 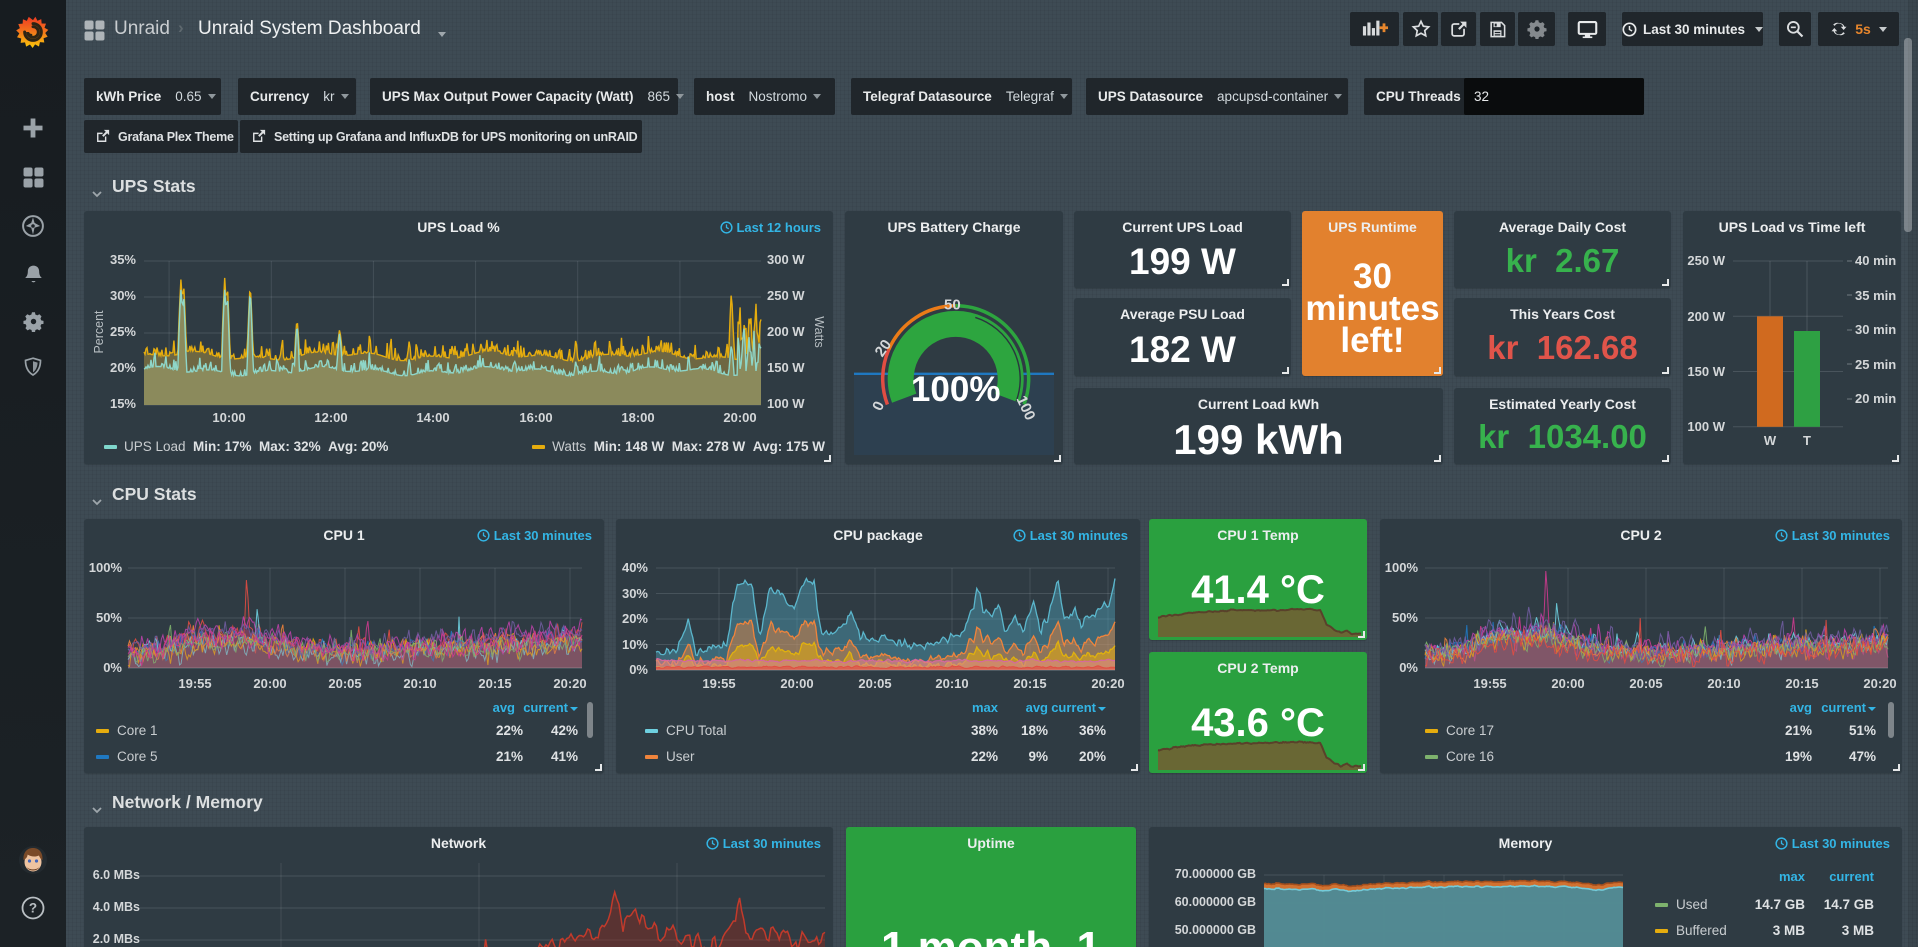 I want to click on svg-text: 100 W, so click(x=1706, y=426).